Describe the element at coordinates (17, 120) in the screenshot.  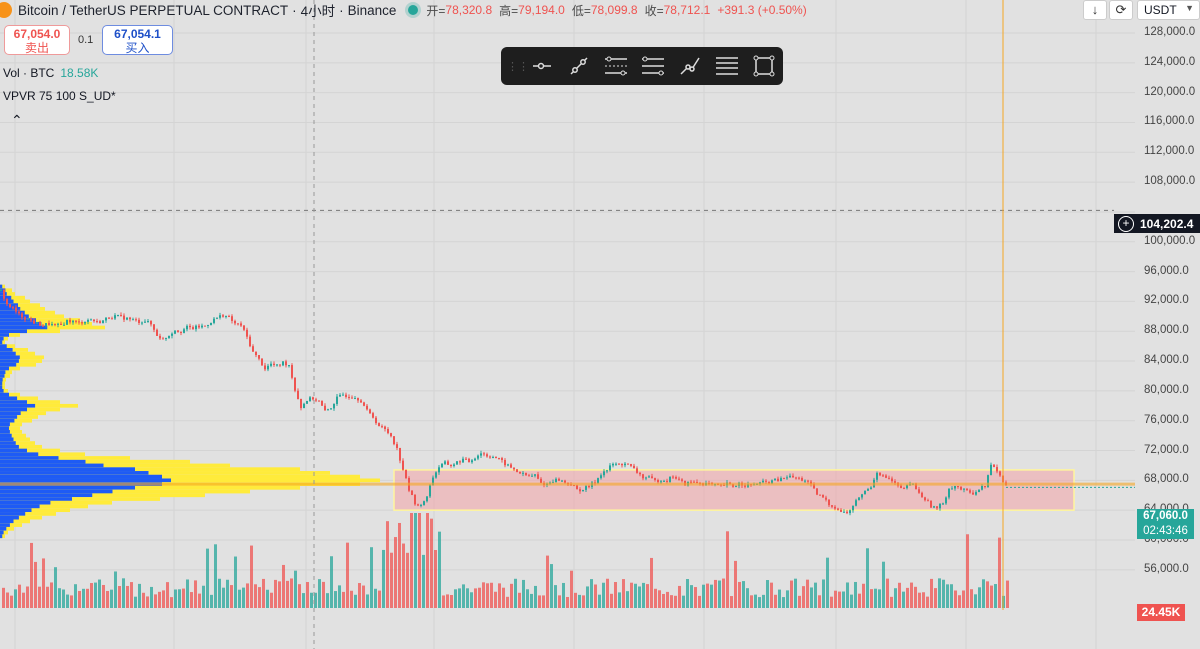
I see `chevron-up-icon: ⌃` at that location.